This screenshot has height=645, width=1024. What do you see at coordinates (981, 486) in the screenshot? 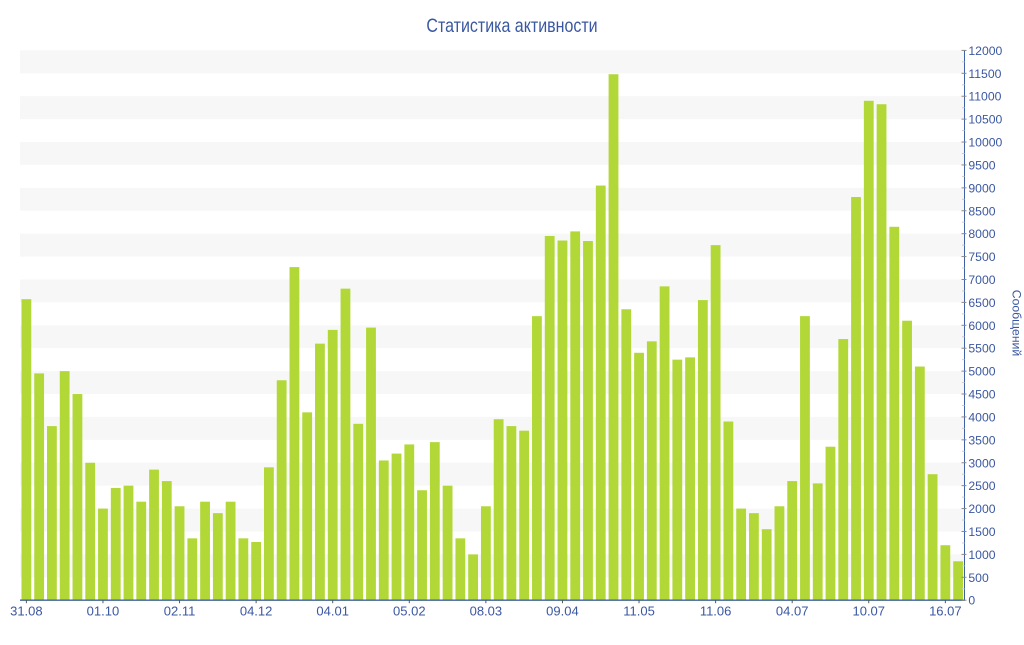
I see `svg-text: 2500` at bounding box center [981, 486].